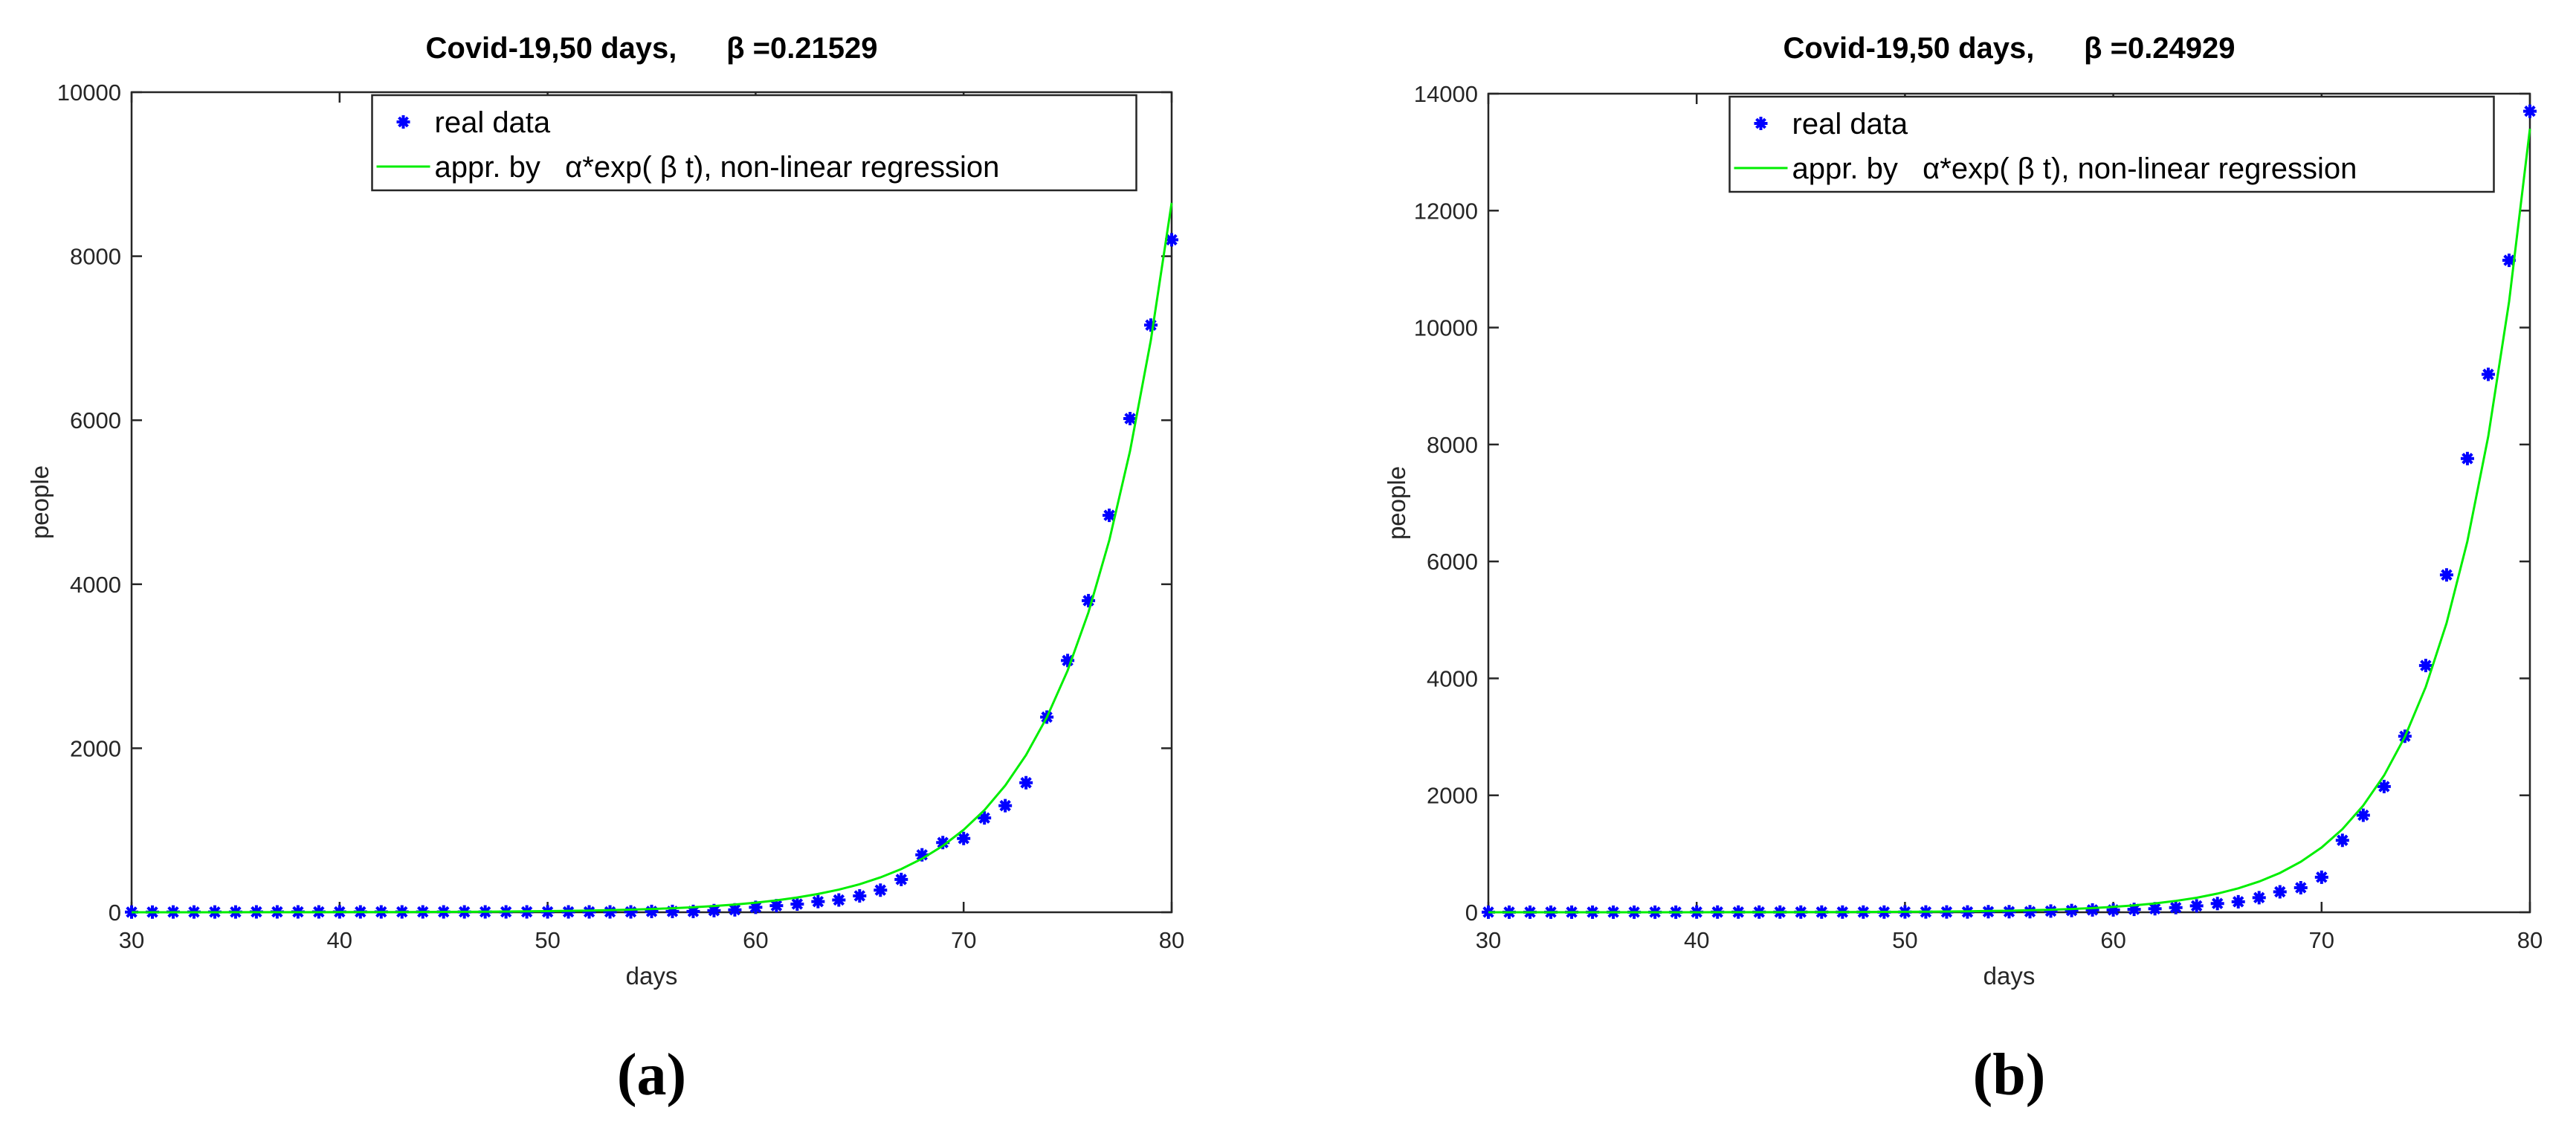 The height and width of the screenshot is (1142, 2576). I want to click on y-tick-label: 14000, so click(1446, 94).